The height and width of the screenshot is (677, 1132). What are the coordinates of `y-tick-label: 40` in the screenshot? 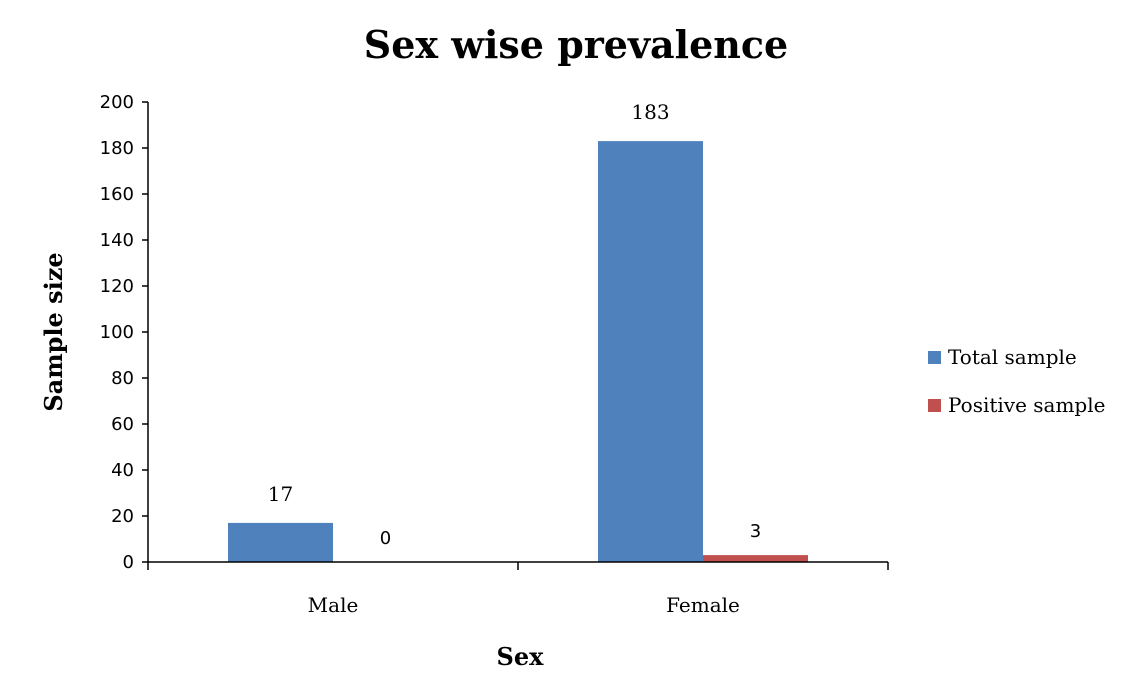 It's located at (122, 470).